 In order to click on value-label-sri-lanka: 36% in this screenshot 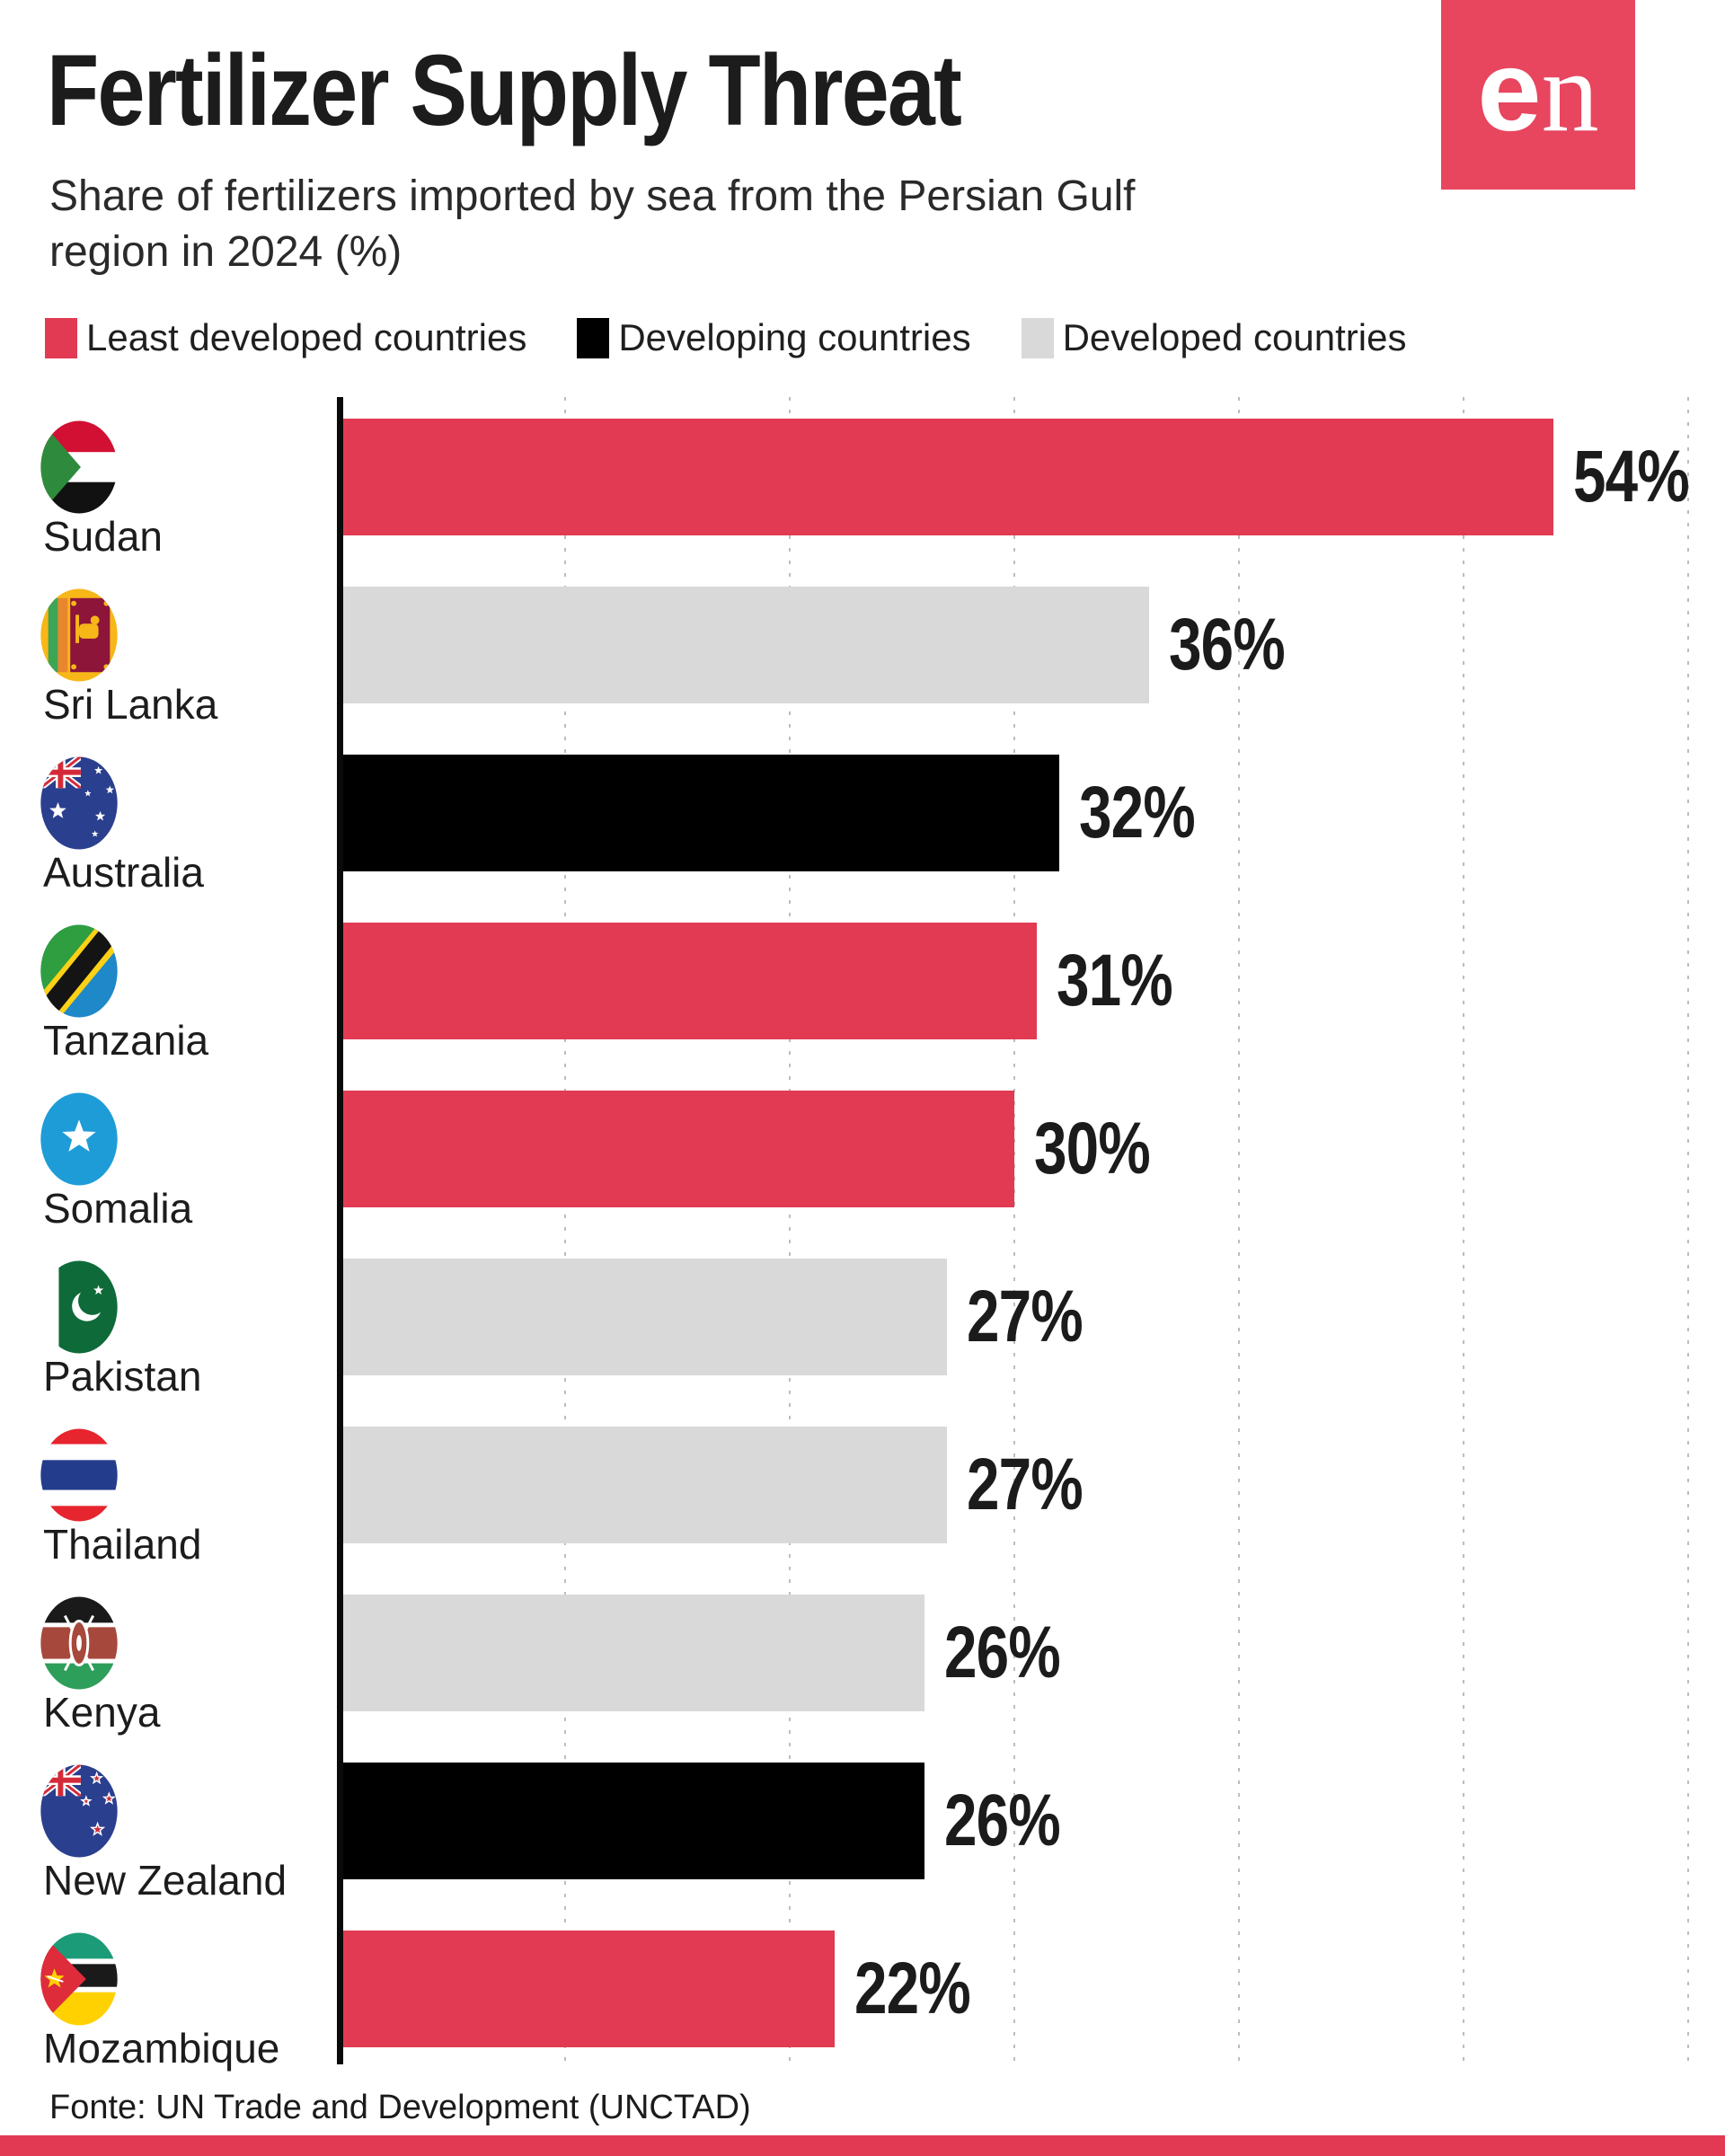, I will do `click(1227, 644)`.